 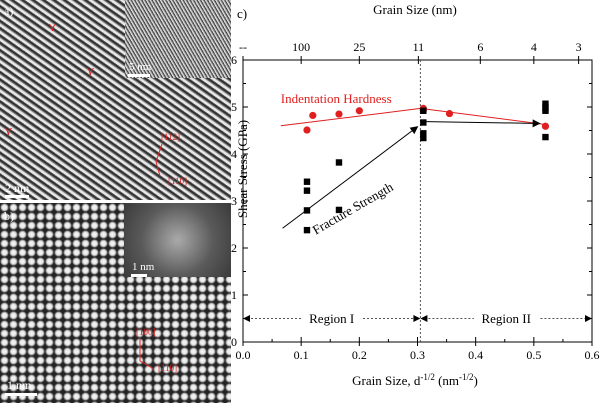 What do you see at coordinates (301, 355) in the screenshot?
I see `x-tick-label: 0.1` at bounding box center [301, 355].